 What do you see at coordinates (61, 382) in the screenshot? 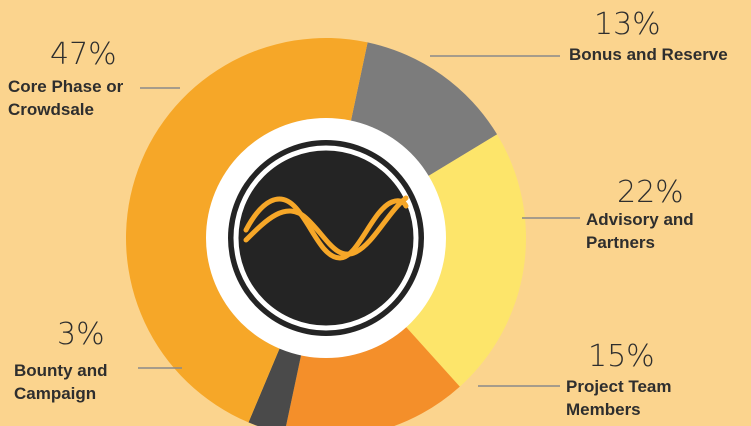
I see `slice-label-bounty: Bounty and Campaign` at bounding box center [61, 382].